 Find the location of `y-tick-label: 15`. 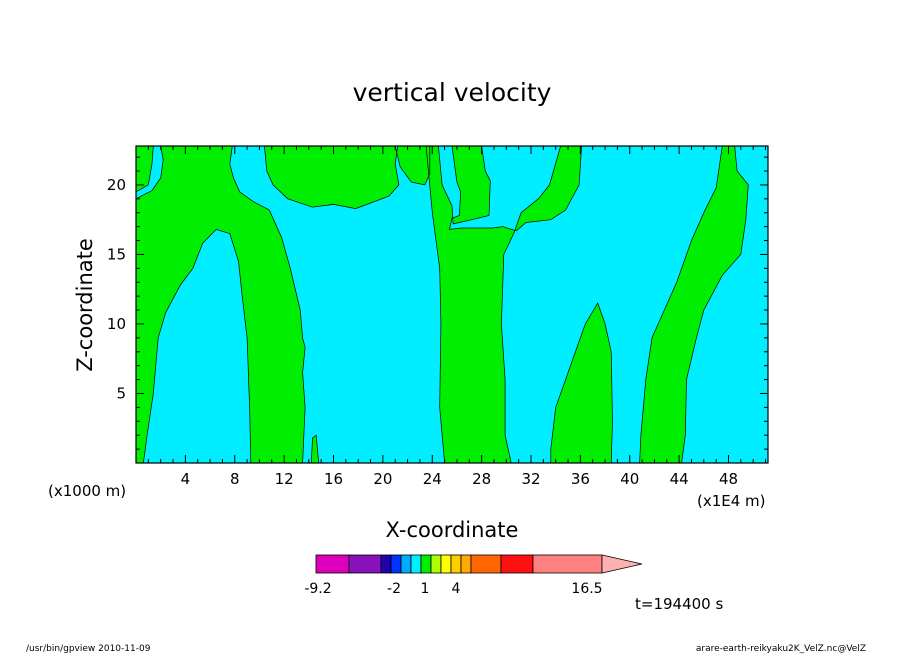

y-tick-label: 15 is located at coordinates (116, 254).